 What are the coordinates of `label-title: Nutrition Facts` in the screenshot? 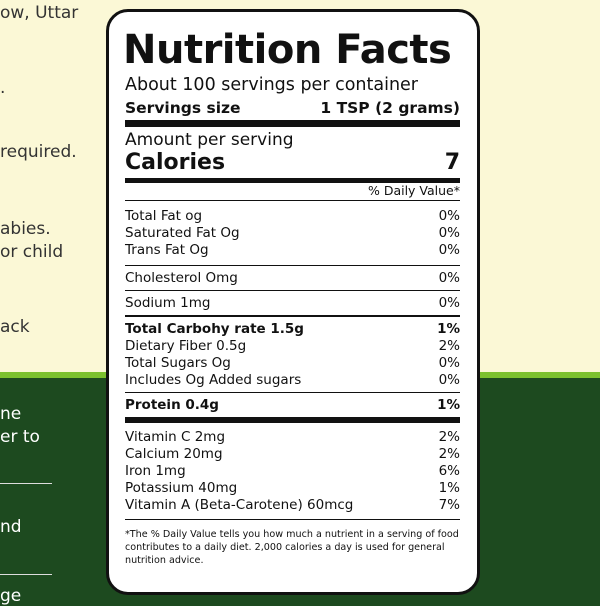 It's located at (287, 50).